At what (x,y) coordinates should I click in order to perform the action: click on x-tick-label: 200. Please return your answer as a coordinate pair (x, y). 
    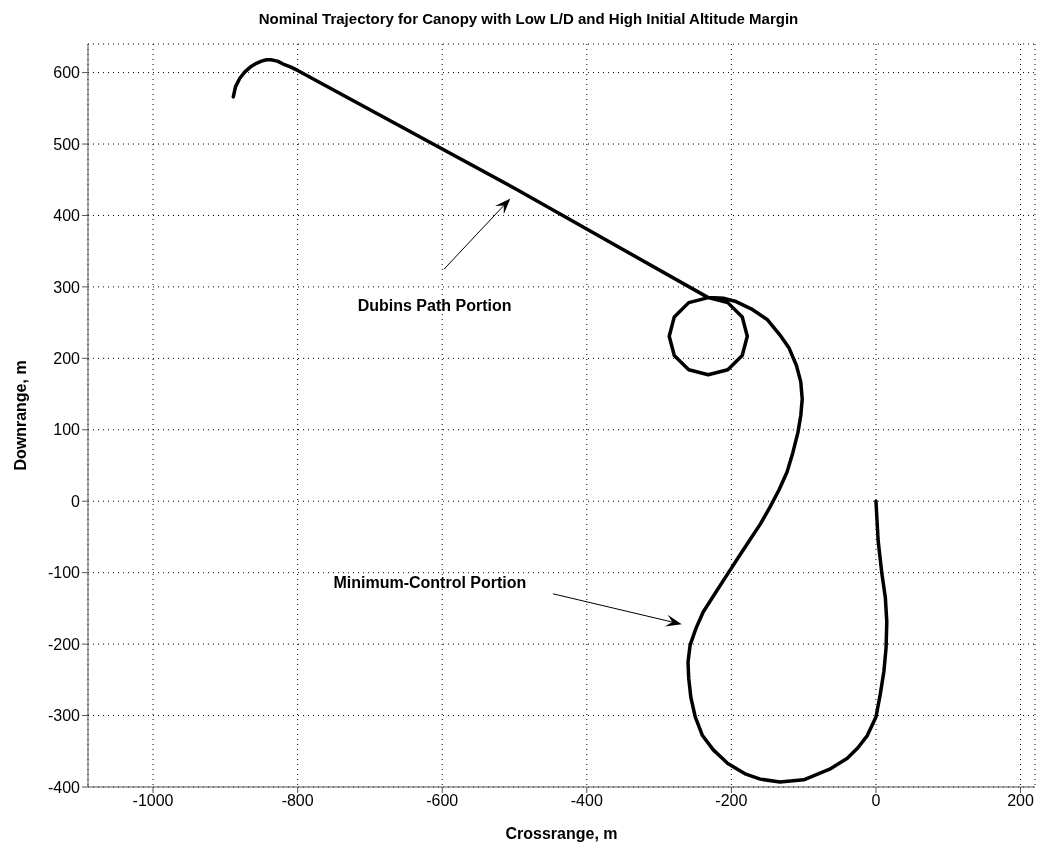
    Looking at the image, I should click on (1020, 801).